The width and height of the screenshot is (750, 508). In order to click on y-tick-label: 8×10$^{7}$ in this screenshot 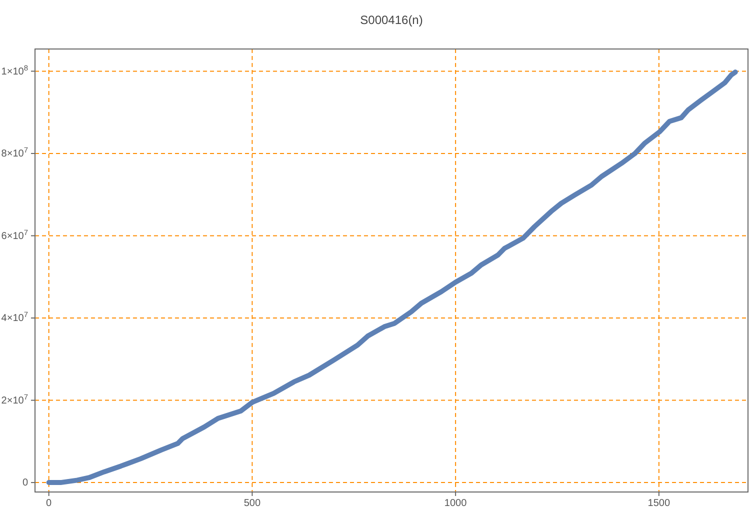, I will do `click(14, 152)`.